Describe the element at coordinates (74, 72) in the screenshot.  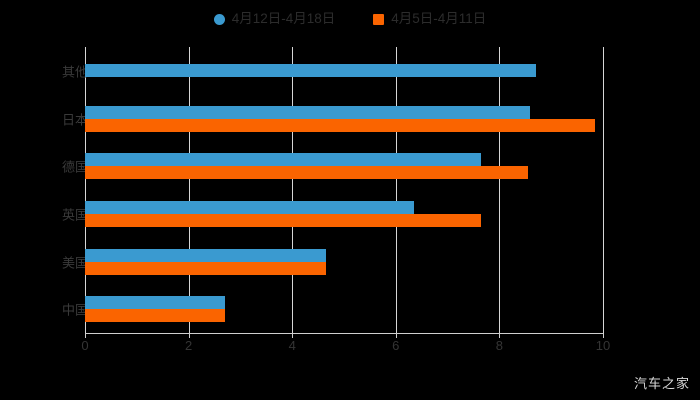
I see `y-axis-category-label: 其他` at that location.